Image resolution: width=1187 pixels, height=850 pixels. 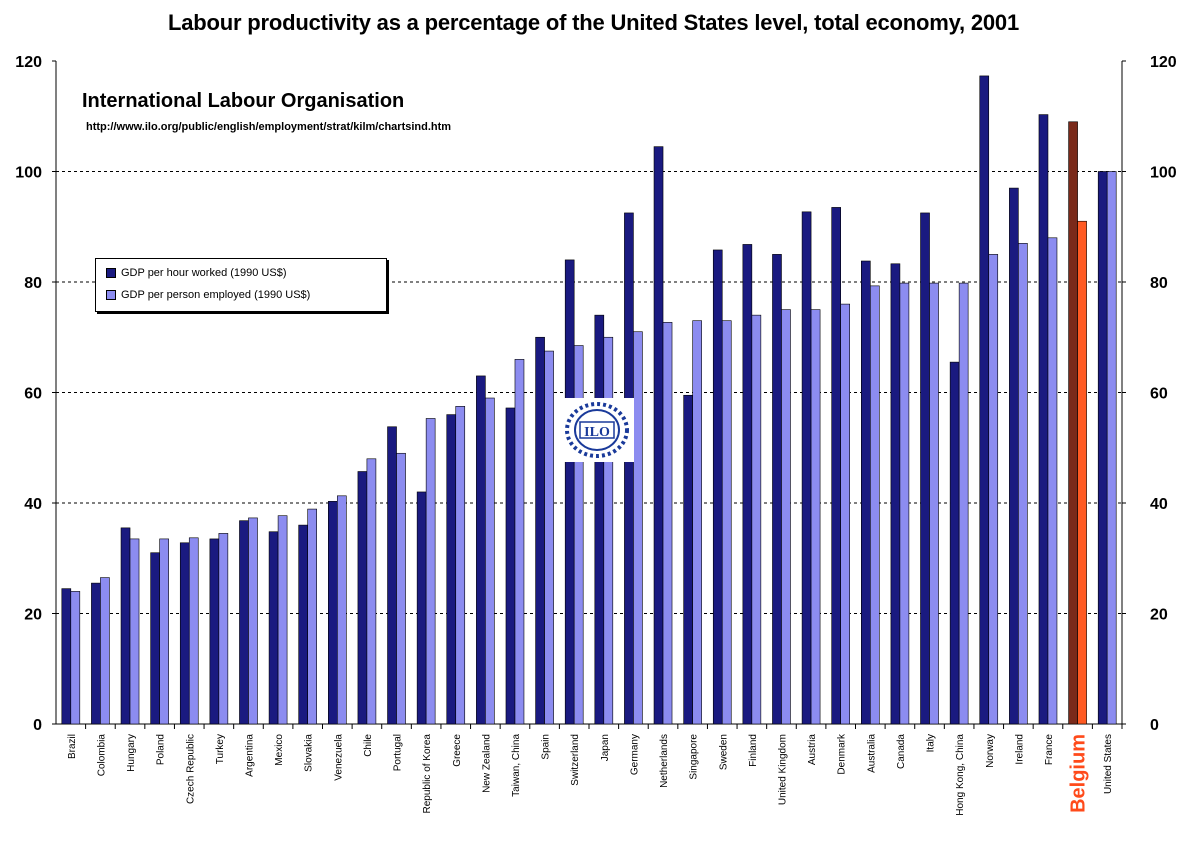 What do you see at coordinates (1108, 764) in the screenshot?
I see `x-category-label: United States` at bounding box center [1108, 764].